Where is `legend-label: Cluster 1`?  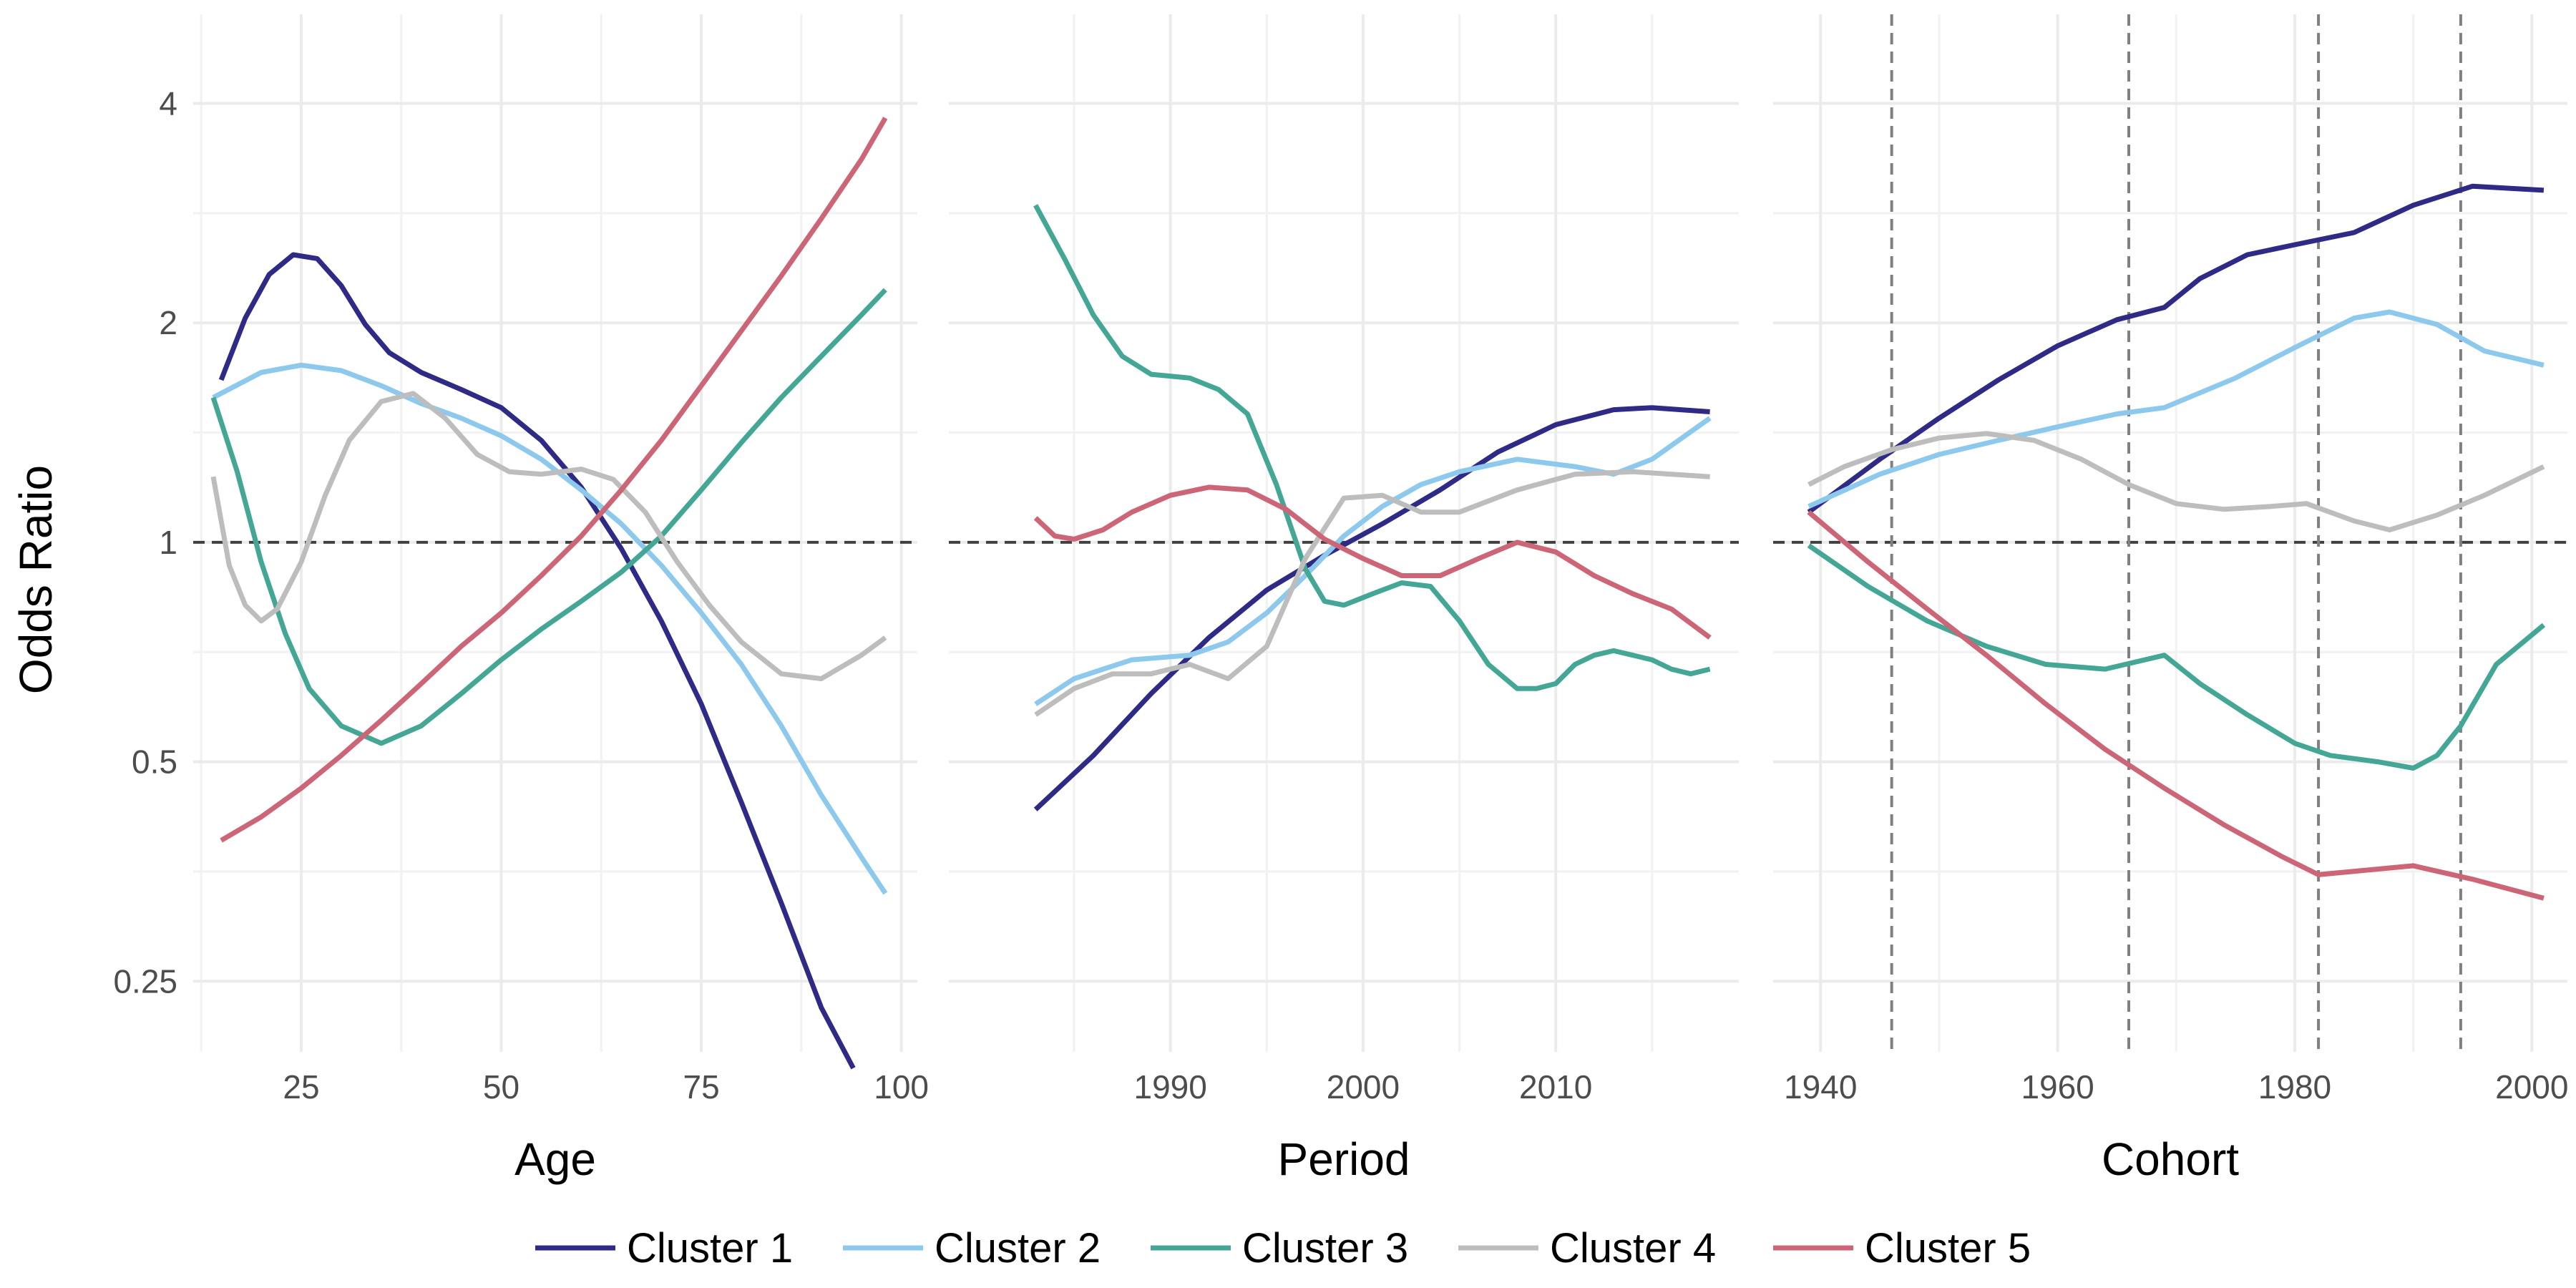 legend-label: Cluster 1 is located at coordinates (710, 1248).